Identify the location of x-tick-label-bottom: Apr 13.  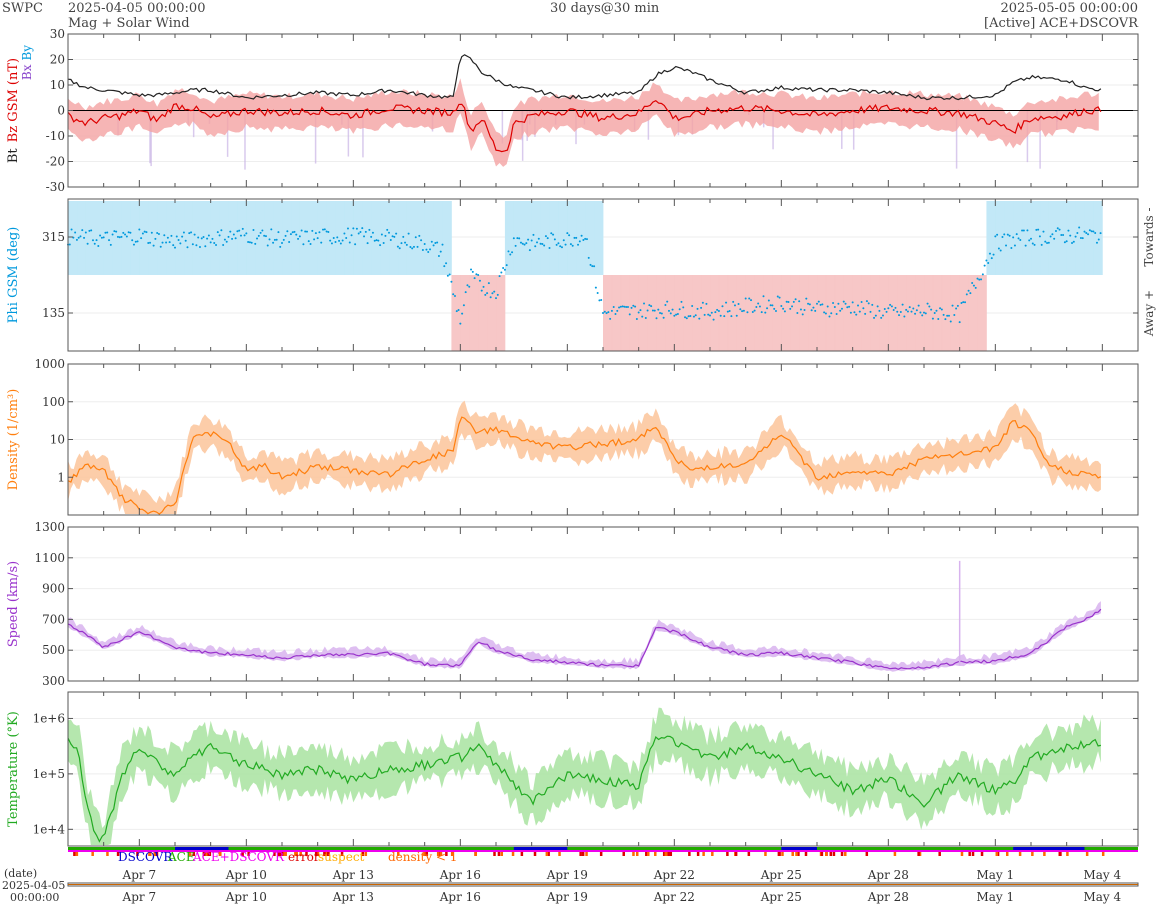
(353, 897).